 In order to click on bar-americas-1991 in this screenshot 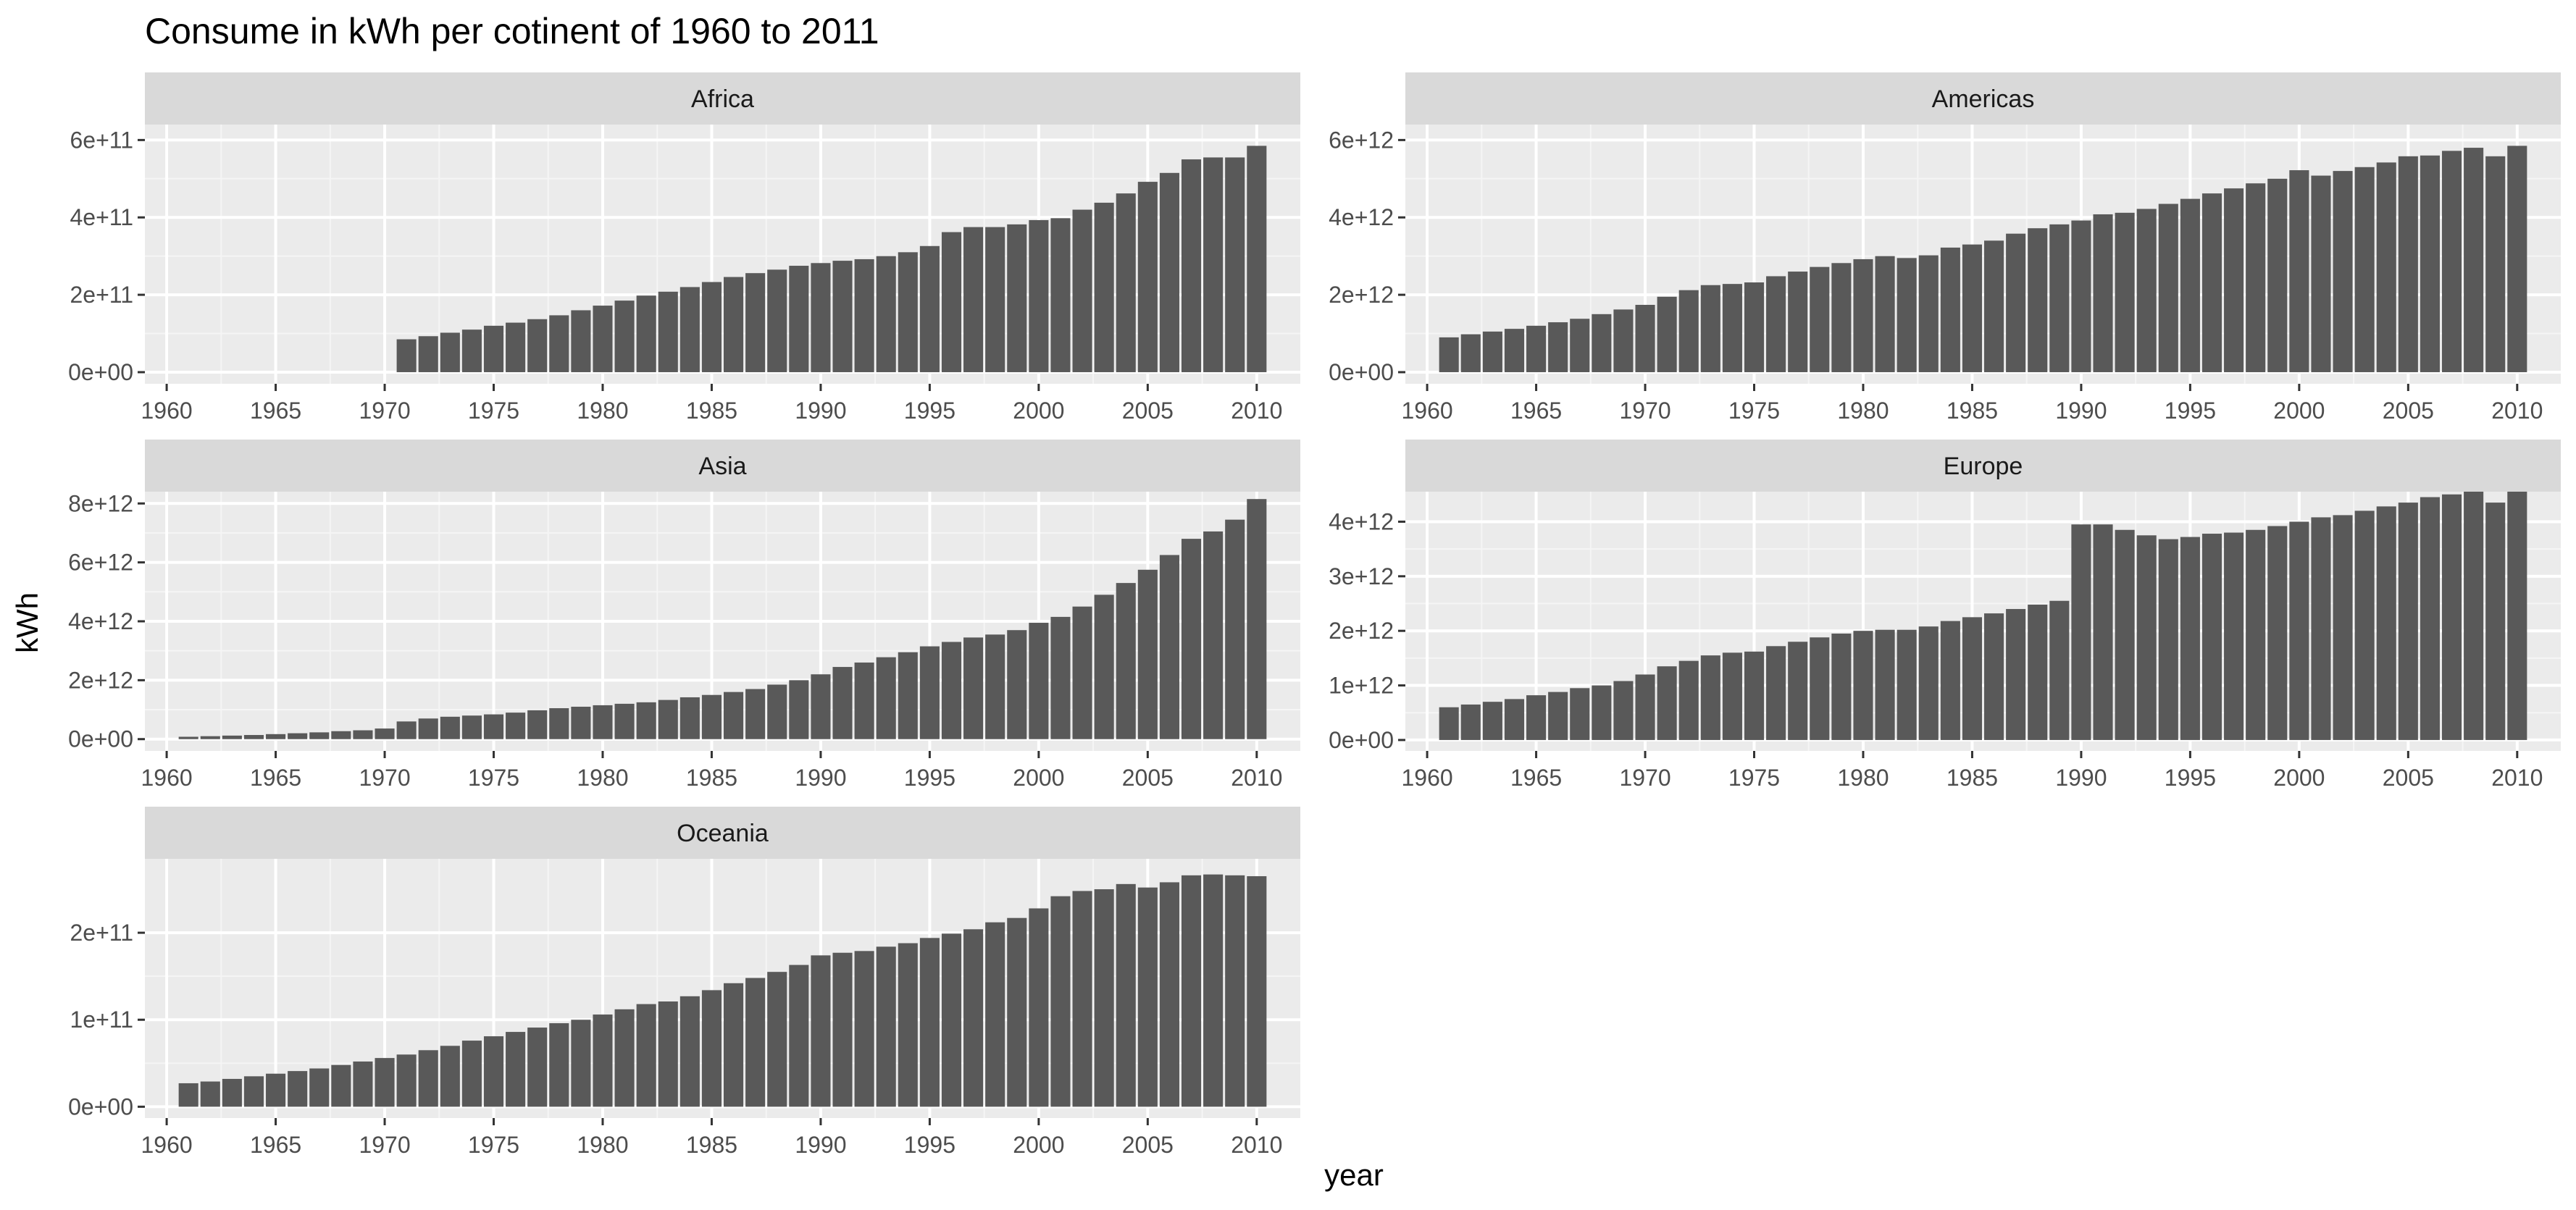, I will do `click(2103, 293)`.